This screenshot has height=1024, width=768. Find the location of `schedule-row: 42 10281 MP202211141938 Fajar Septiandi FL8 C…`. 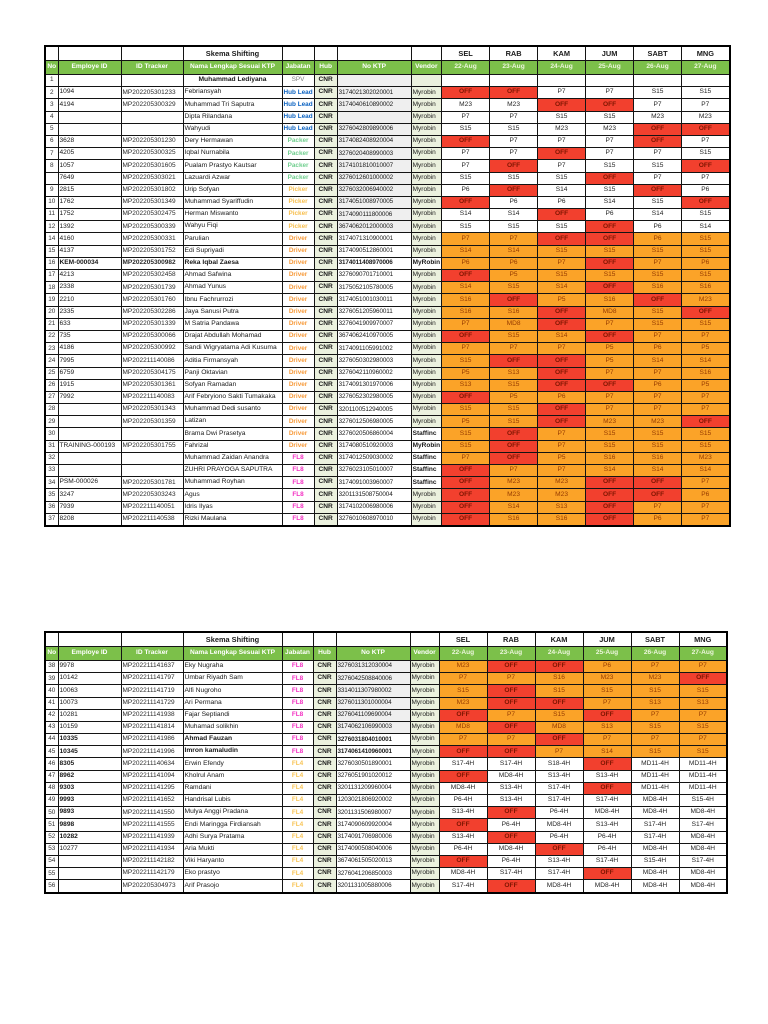

schedule-row: 42 10281 MP202211141938 Fajar Septiandi FL8 C… is located at coordinates (386, 715).